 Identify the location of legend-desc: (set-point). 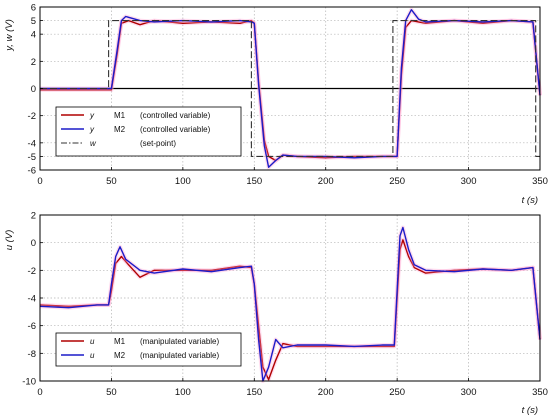
(158, 143).